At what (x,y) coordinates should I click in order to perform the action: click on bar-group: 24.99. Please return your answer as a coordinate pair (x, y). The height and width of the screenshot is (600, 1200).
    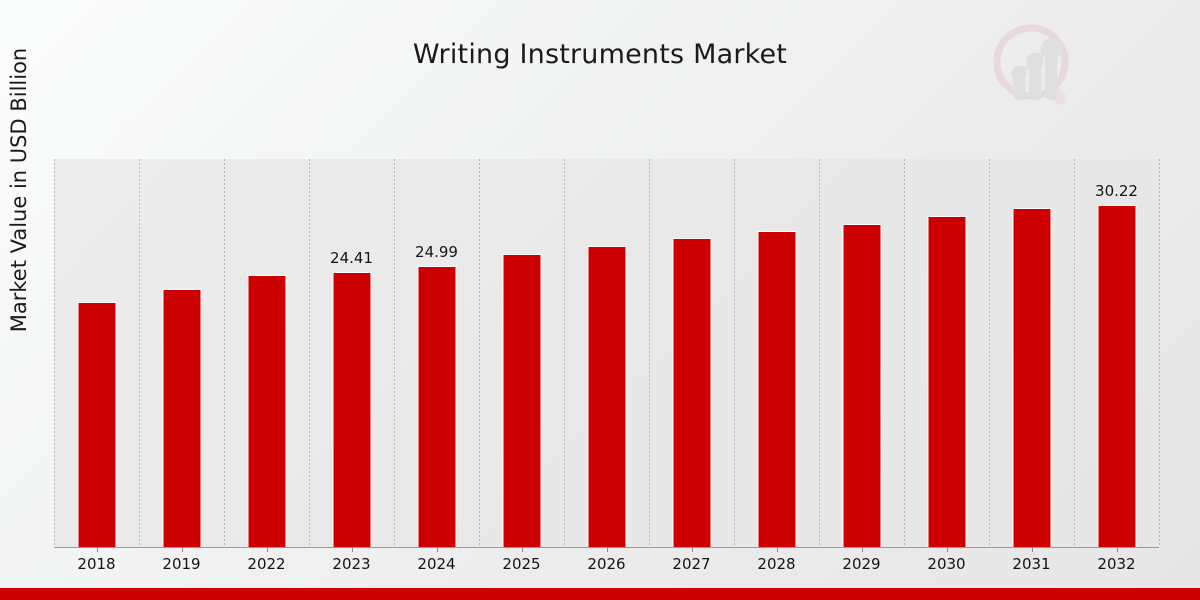
    Looking at the image, I should click on (436, 353).